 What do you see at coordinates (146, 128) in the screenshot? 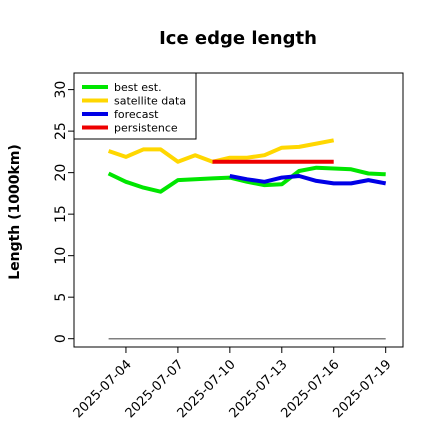
I see `legend-label: persistence` at bounding box center [146, 128].